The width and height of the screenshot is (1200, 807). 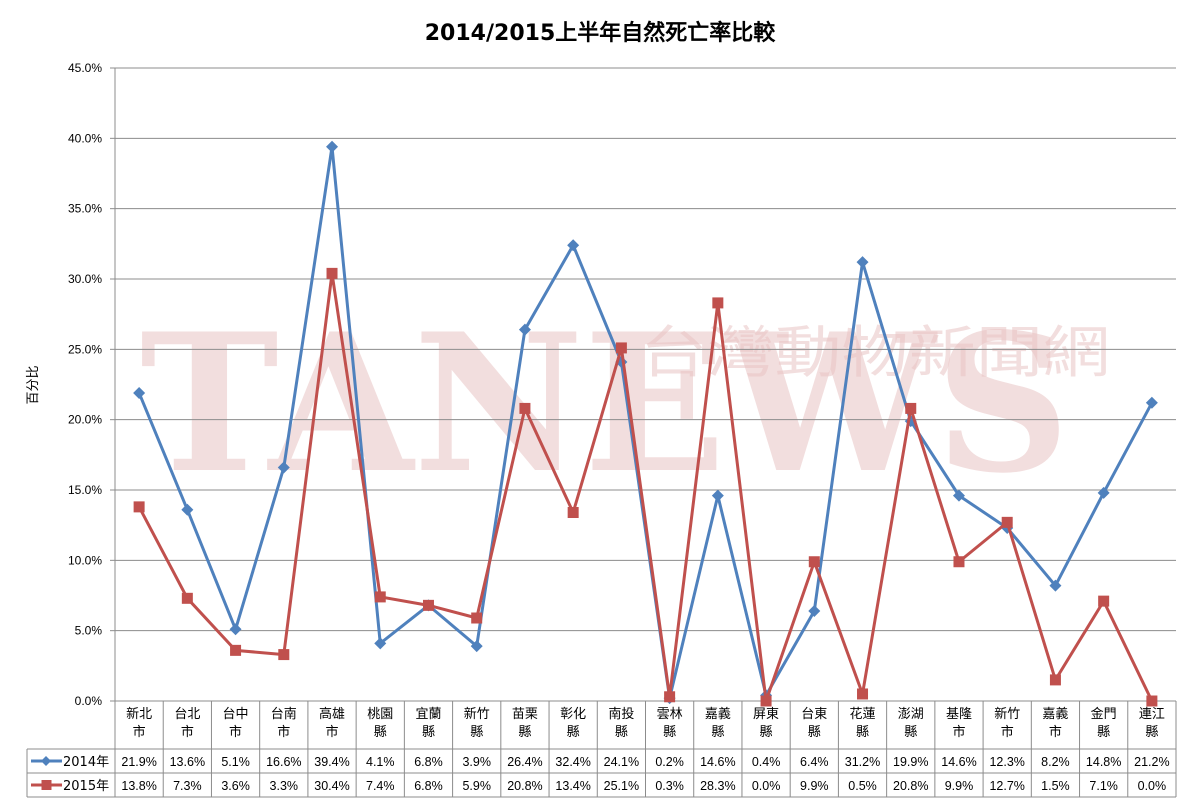 I want to click on table-cell: 0.0%, so click(x=1152, y=786).